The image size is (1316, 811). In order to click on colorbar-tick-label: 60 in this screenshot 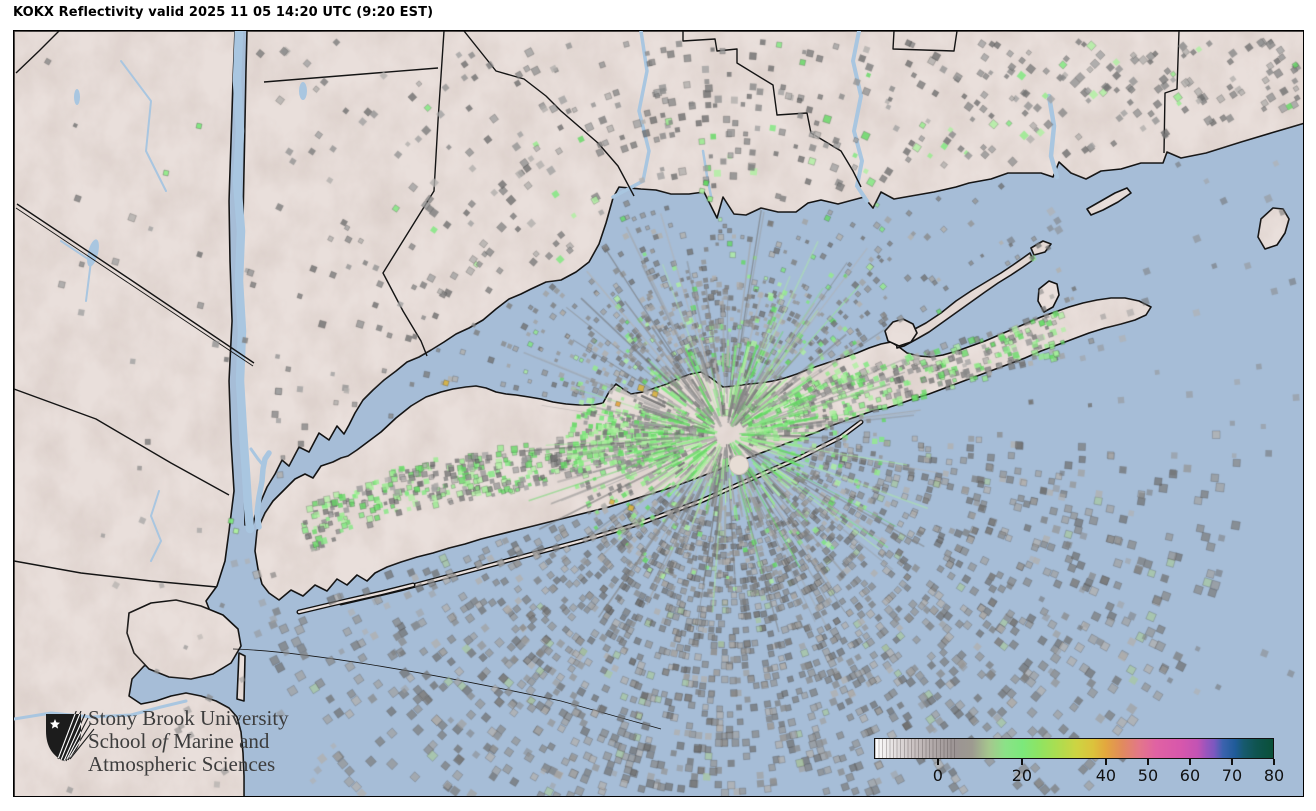, I will do `click(1190, 775)`.